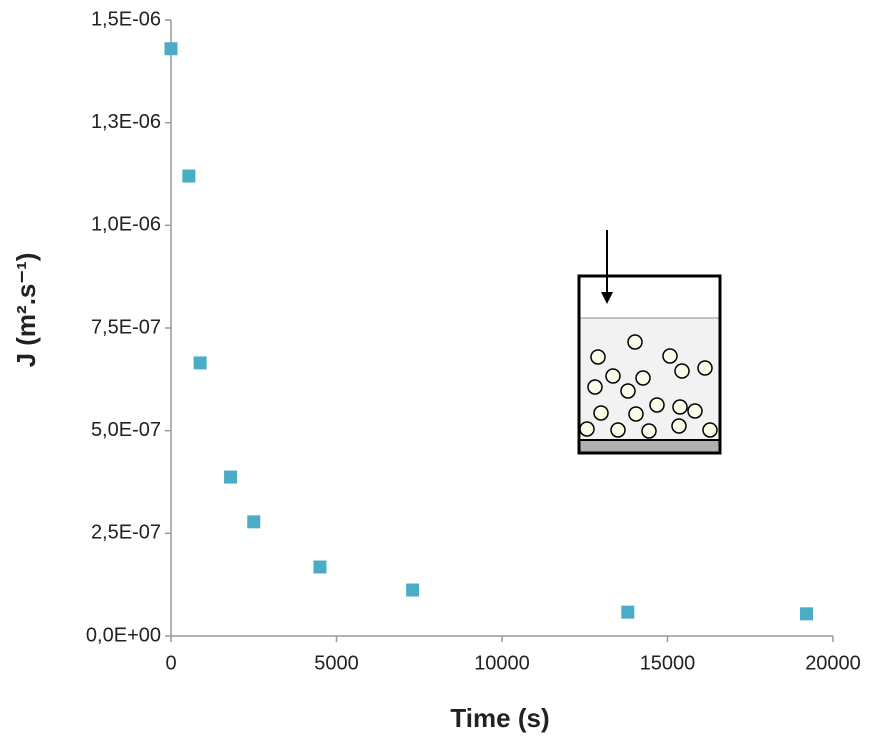 The image size is (875, 748). Describe the element at coordinates (833, 663) in the screenshot. I see `x-tick-label: 20000` at that location.